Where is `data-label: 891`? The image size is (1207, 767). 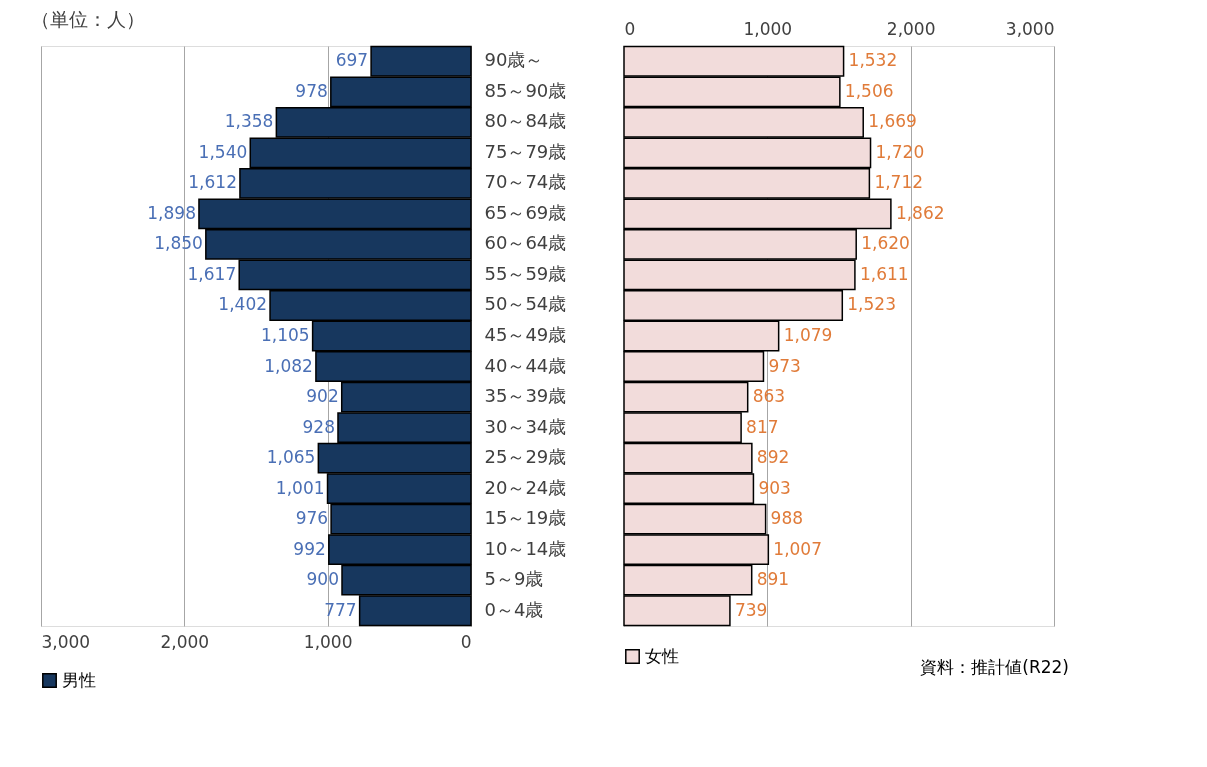
data-label: 891 is located at coordinates (773, 579).